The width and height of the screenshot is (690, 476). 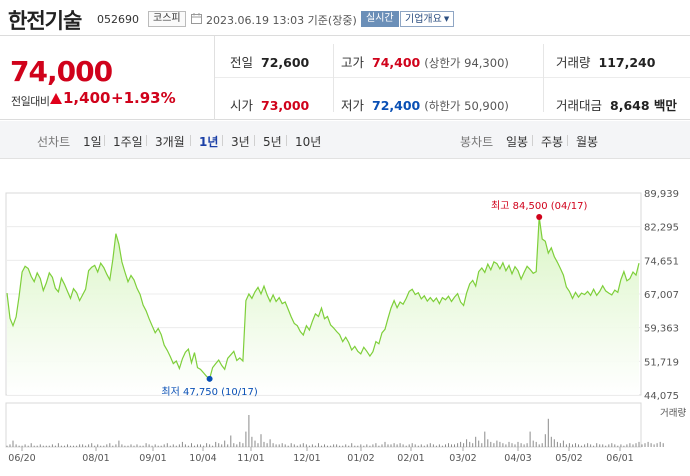 I want to click on row-divider, so click(x=452, y=77).